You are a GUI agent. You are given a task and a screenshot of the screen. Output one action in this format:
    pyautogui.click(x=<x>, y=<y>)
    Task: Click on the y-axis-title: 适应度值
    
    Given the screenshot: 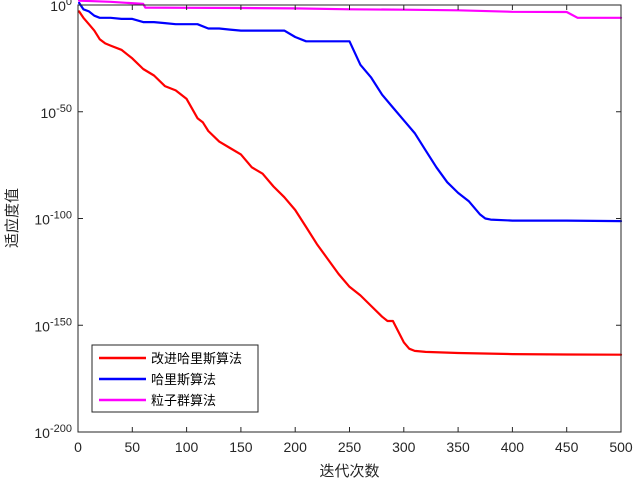 What is the action you would take?
    pyautogui.click(x=12, y=218)
    